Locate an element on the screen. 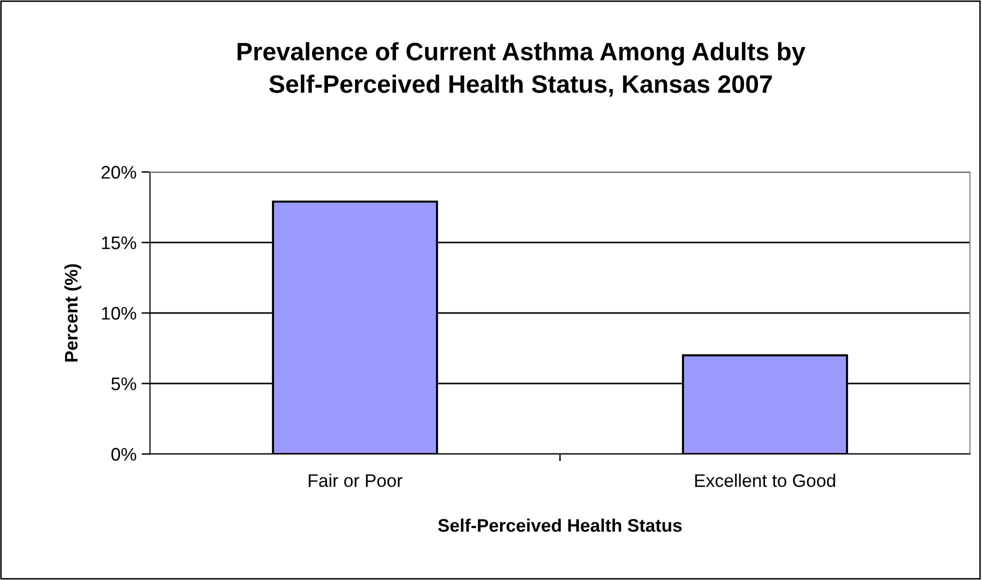 Image resolution: width=982 pixels, height=580 pixels. y-tick-label: 5% is located at coordinates (123, 384).